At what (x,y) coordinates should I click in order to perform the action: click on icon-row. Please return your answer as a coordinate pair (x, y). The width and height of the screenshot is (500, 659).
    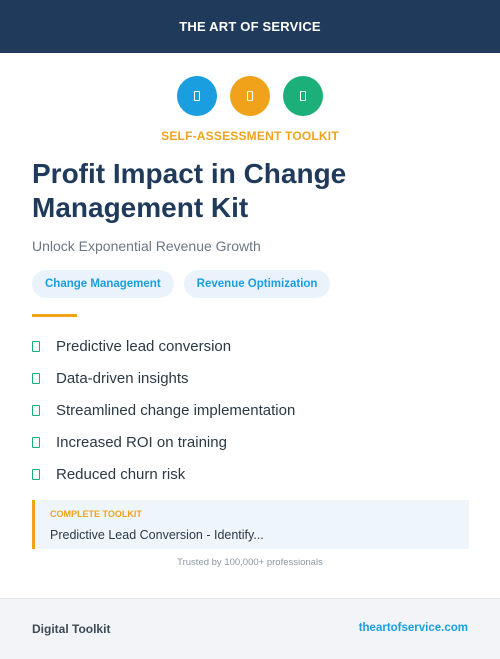
    Looking at the image, I should click on (250, 96).